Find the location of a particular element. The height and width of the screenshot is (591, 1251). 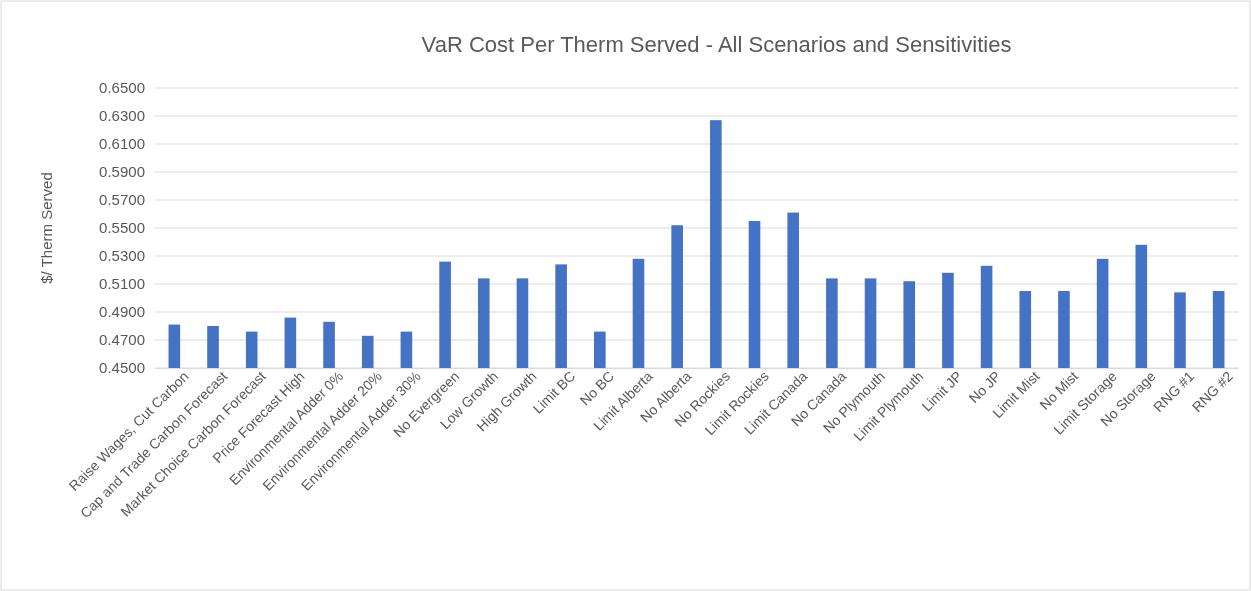

chart-title: VaR Cost Per Therm Served - All Scenarios and Sensitivities is located at coordinates (716, 44).